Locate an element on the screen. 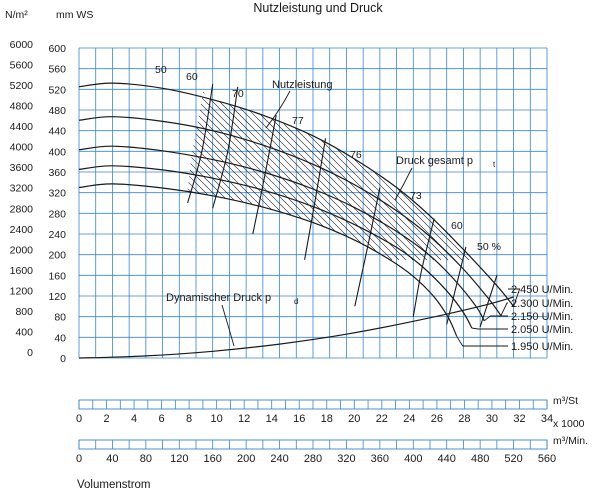  annotation-dynamischer-druck-sub: d is located at coordinates (296, 301).